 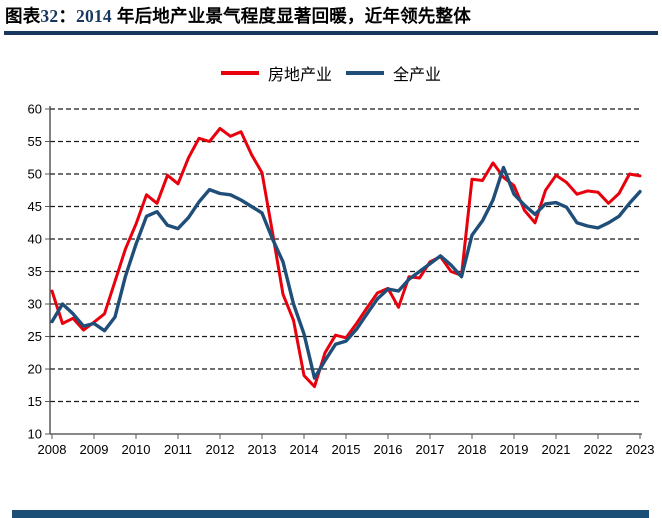 What do you see at coordinates (94, 449) in the screenshot?
I see `x-tick-label: 2009` at bounding box center [94, 449].